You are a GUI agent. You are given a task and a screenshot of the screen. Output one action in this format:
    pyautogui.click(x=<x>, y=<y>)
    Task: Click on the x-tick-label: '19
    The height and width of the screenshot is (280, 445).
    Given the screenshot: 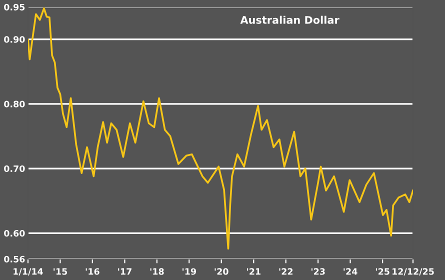 What is the action you would take?
    pyautogui.click(x=189, y=271)
    